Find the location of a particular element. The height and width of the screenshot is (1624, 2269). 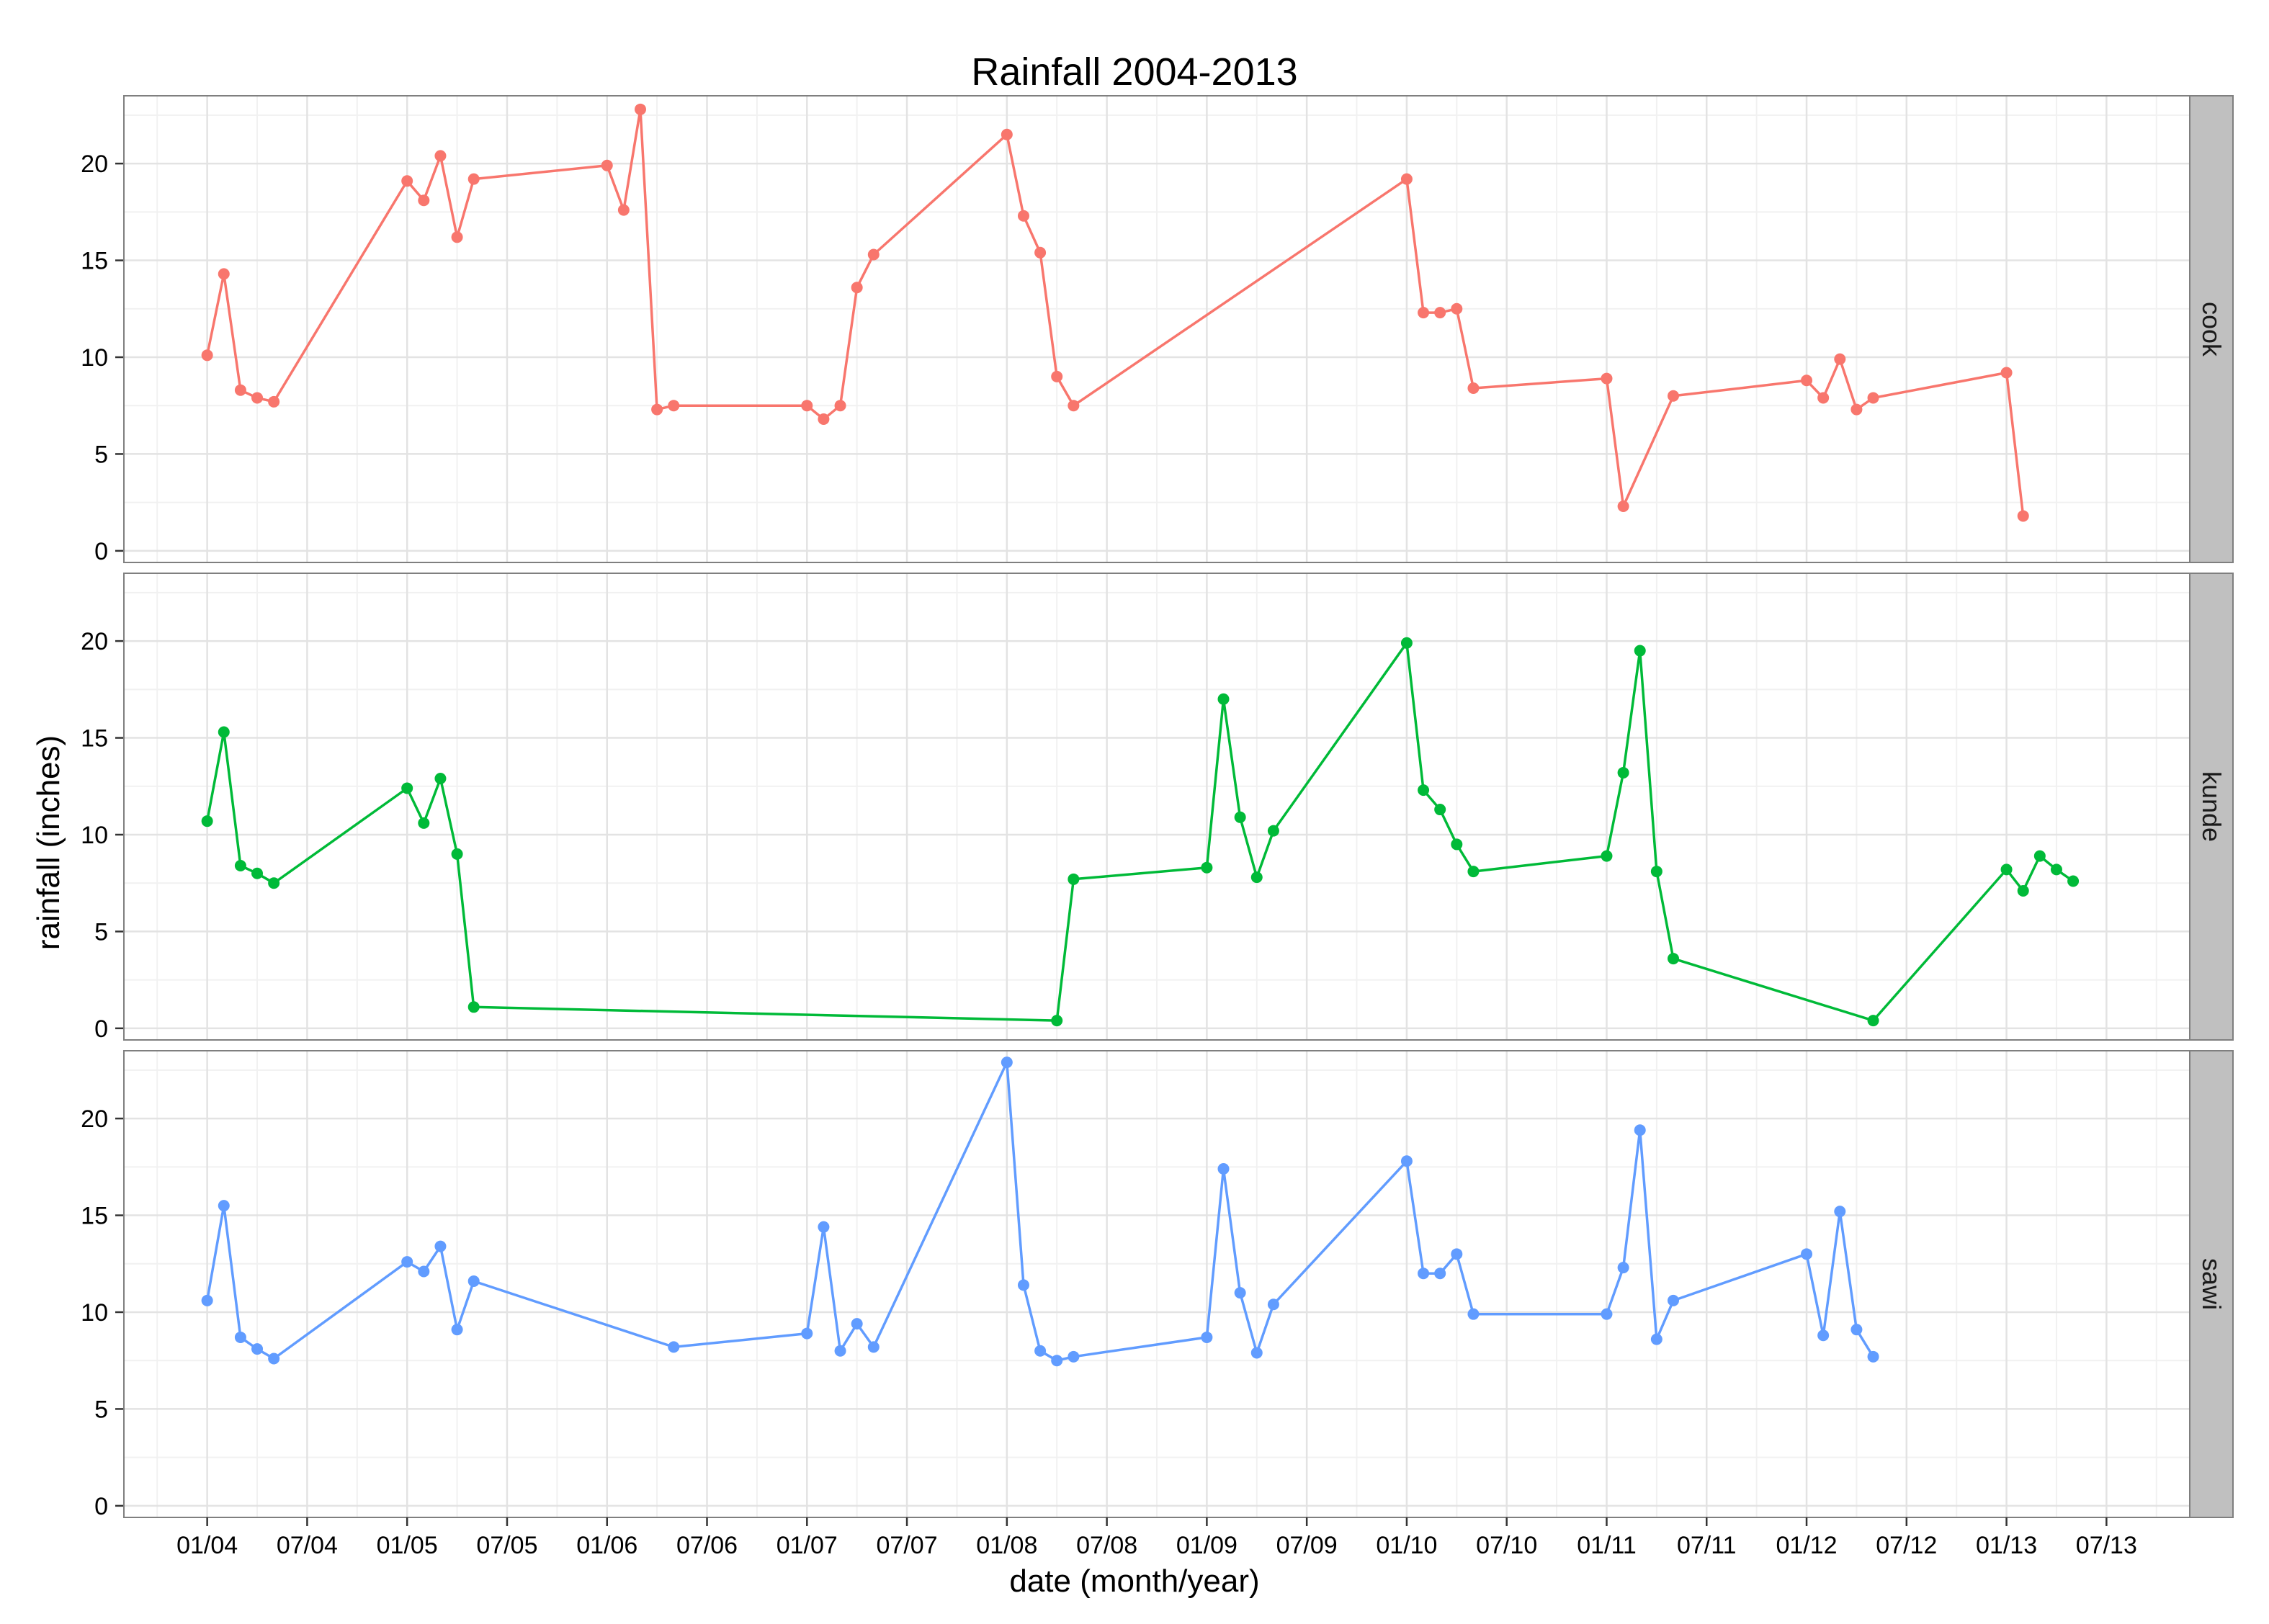

x-tick-label: 07/09 is located at coordinates (1307, 1545).